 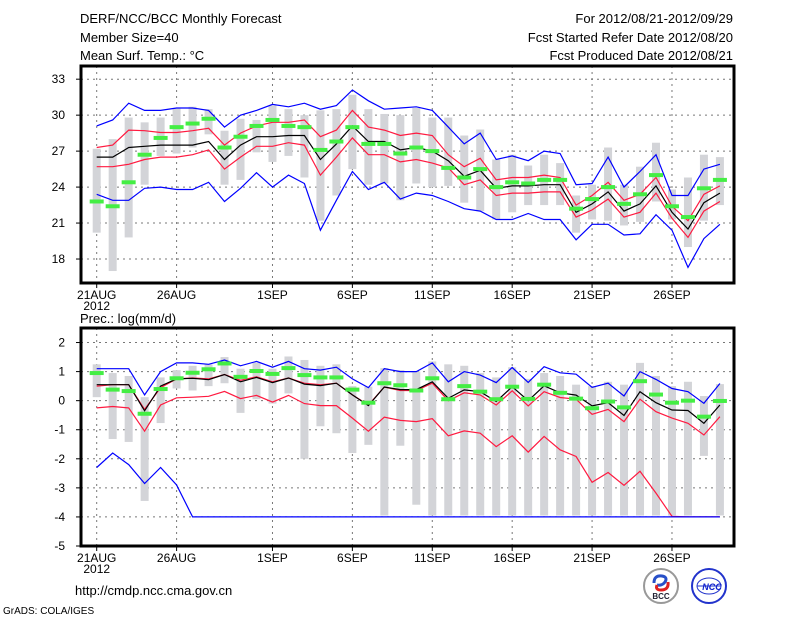 I want to click on y-tick-label: 27, so click(x=59, y=151).